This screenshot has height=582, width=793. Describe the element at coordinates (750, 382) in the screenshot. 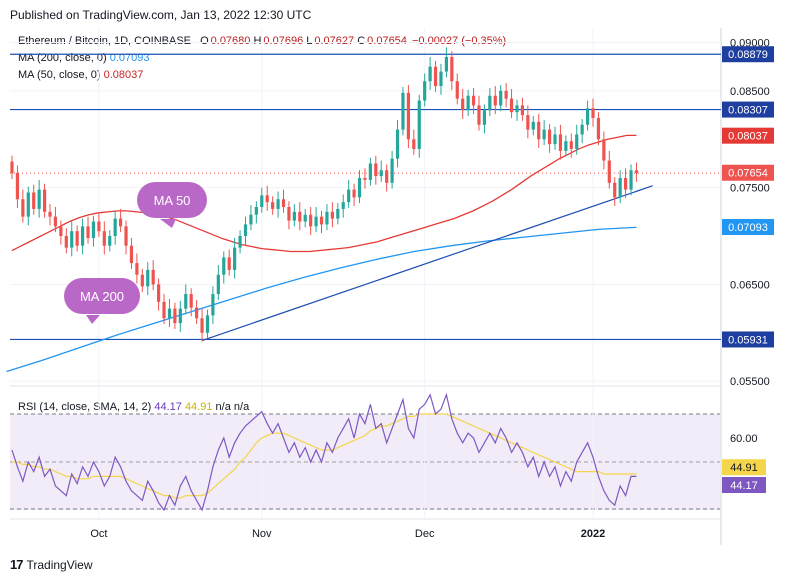

I see `price-tick-label: 0.05500` at that location.